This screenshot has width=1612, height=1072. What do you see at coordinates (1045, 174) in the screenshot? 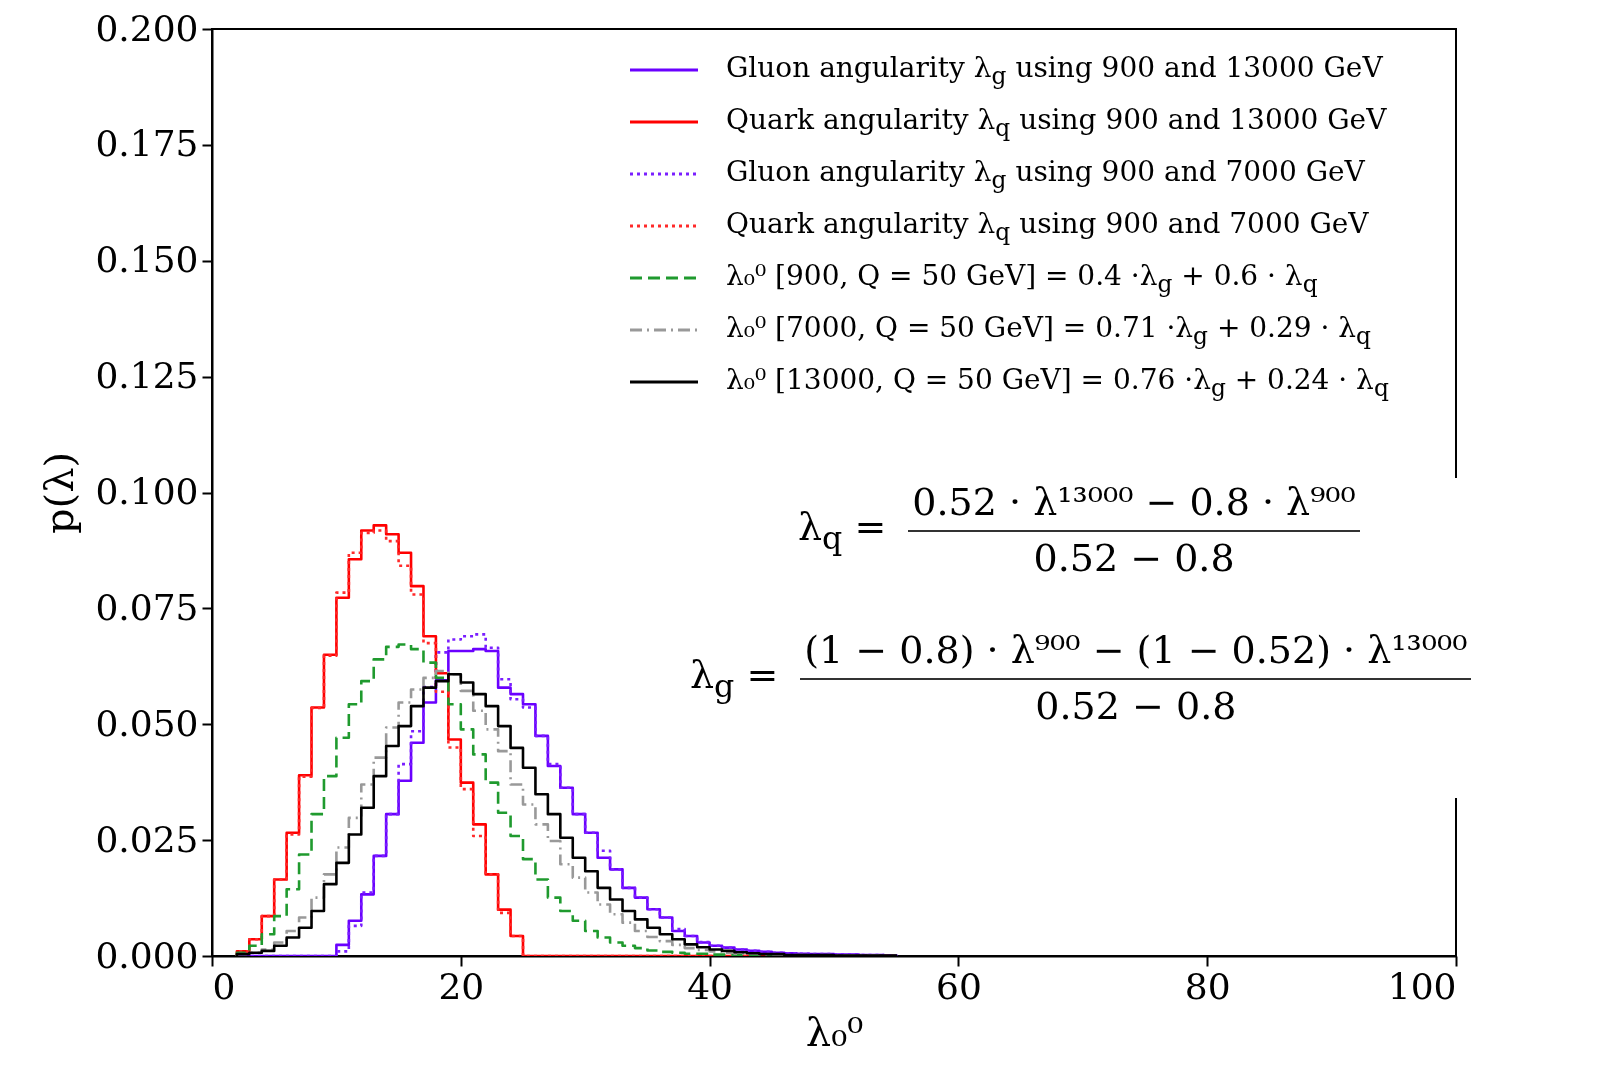
I see `legend-label: Gluon angularity λ$_{g}$ using 900 and 7000 GeV` at bounding box center [1045, 174].